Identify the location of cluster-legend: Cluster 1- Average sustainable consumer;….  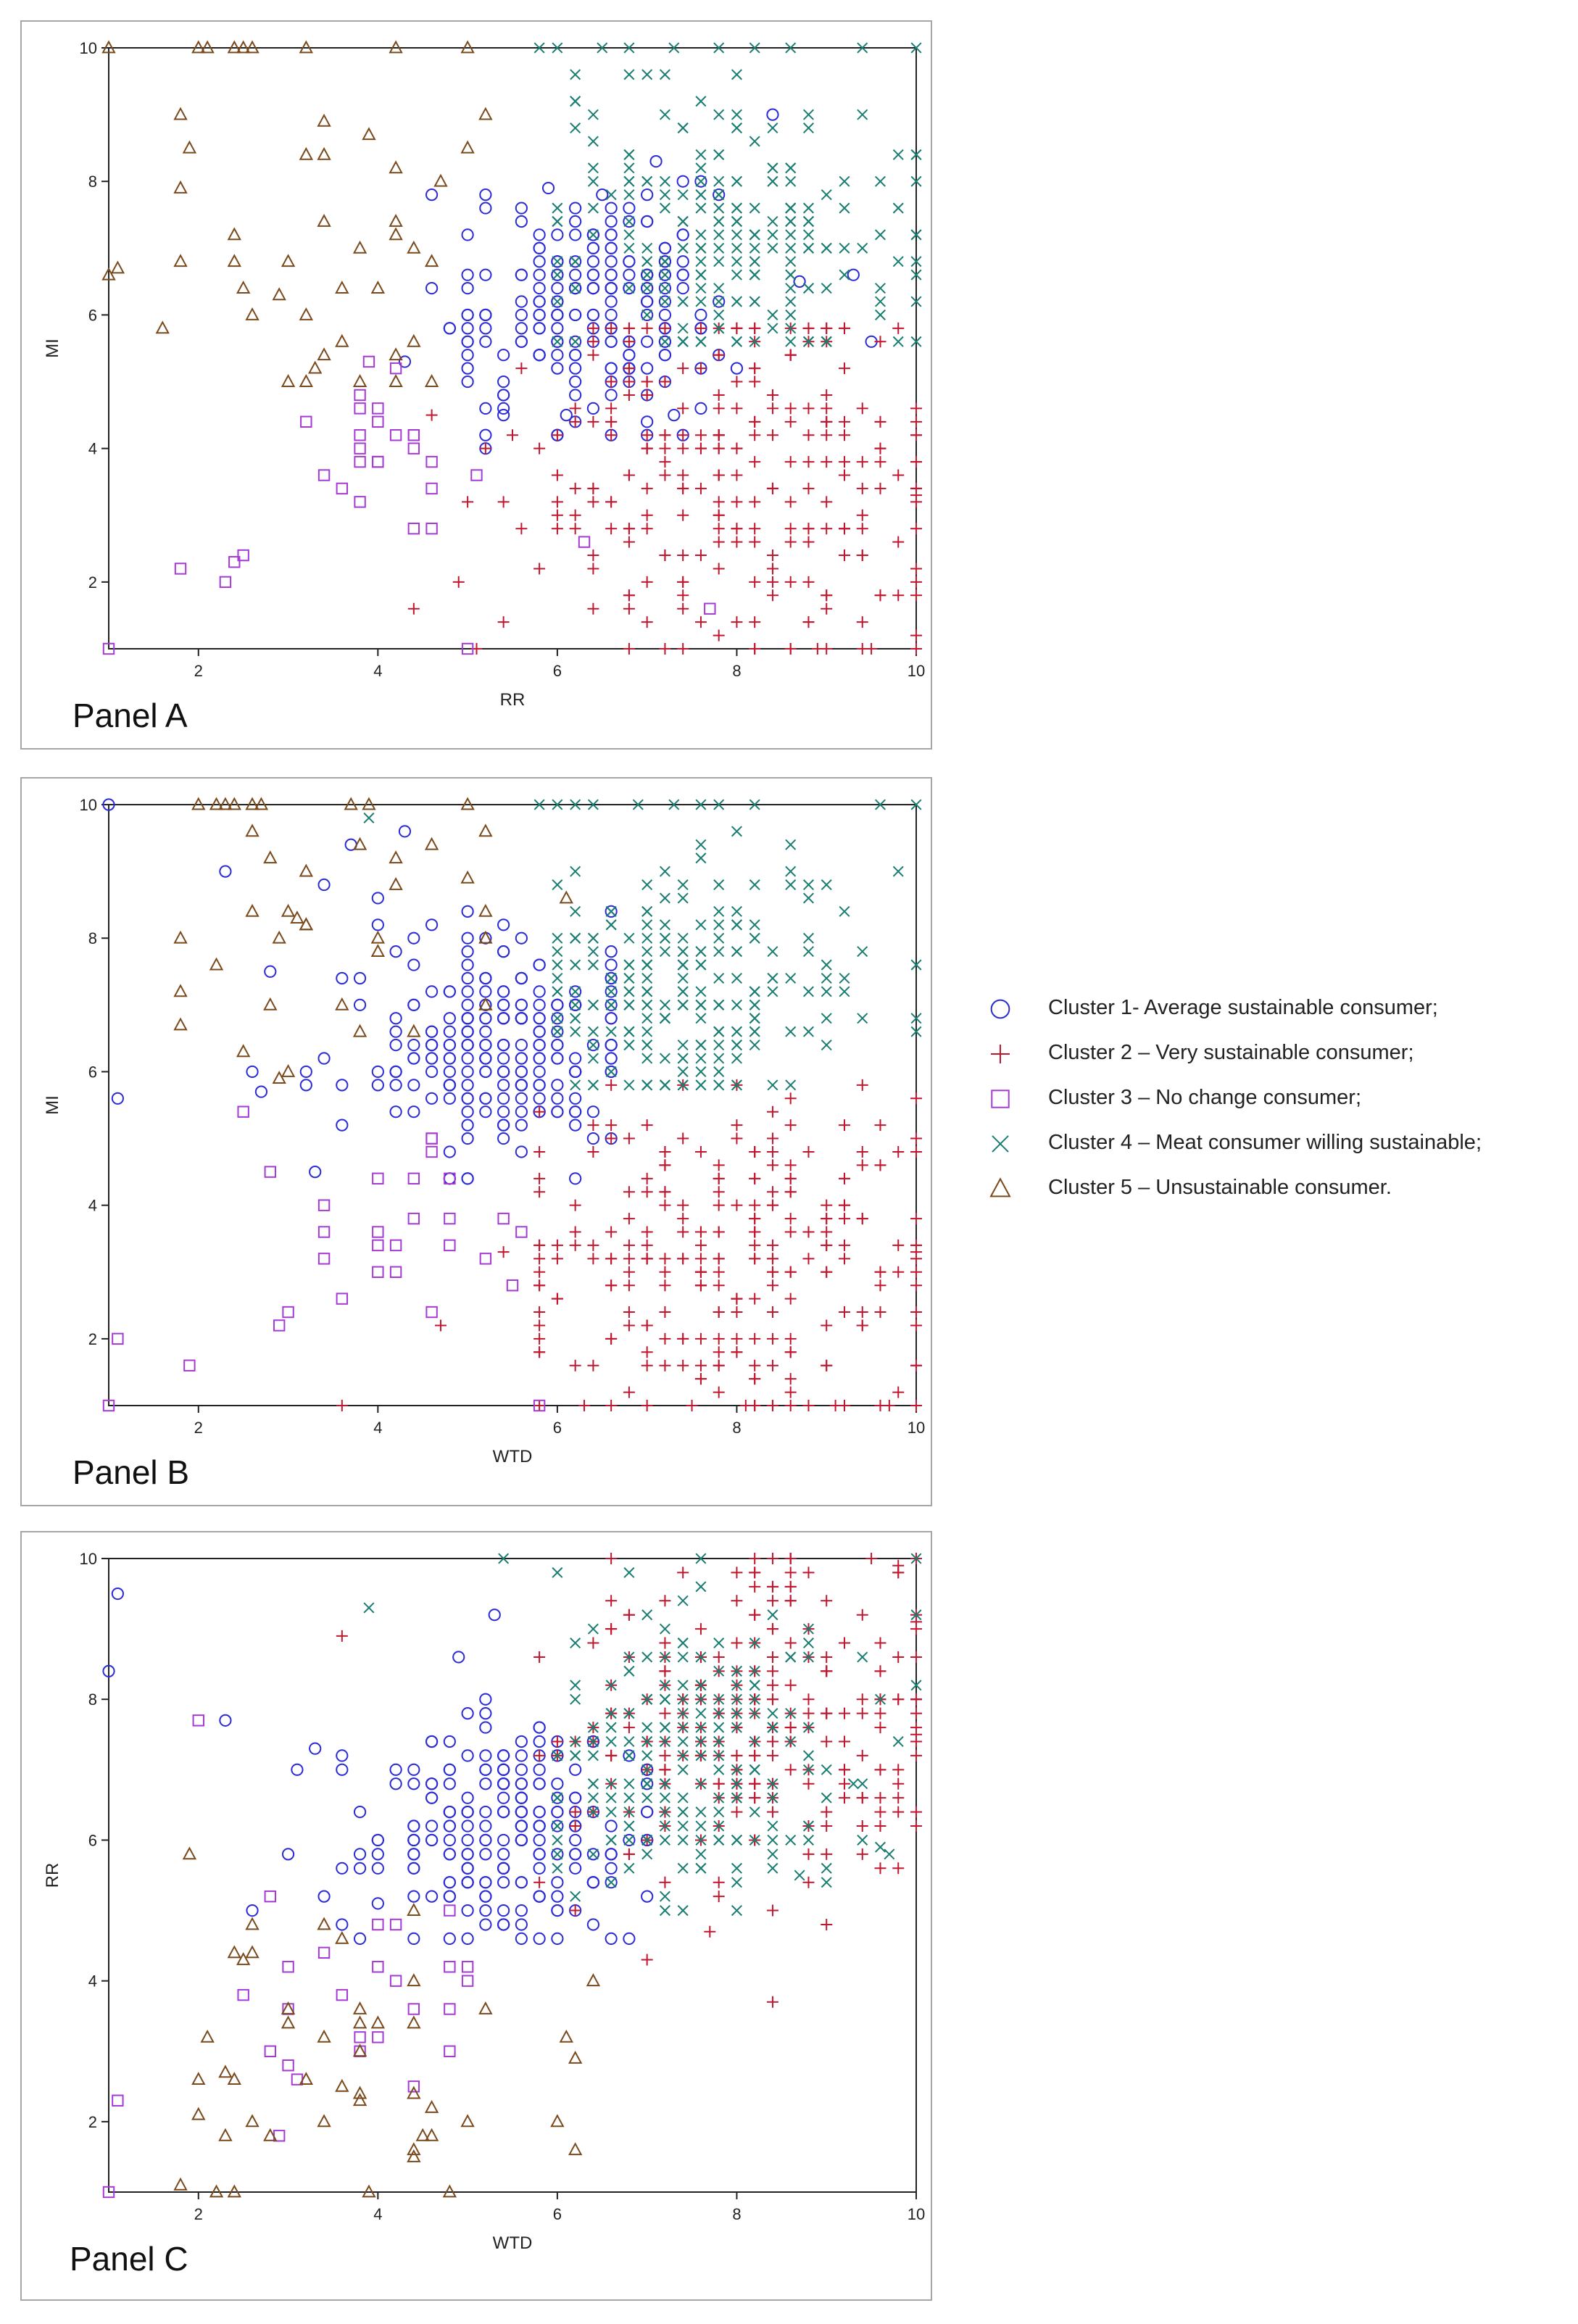
(1268, 1099).